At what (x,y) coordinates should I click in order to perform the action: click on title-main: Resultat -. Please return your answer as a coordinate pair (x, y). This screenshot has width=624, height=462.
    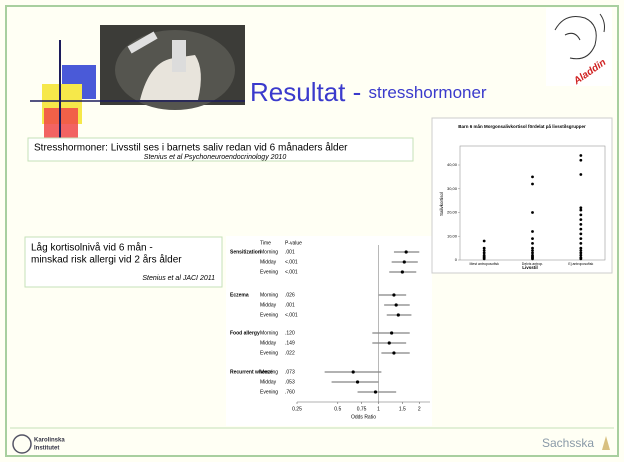
    Looking at the image, I should click on (309, 92).